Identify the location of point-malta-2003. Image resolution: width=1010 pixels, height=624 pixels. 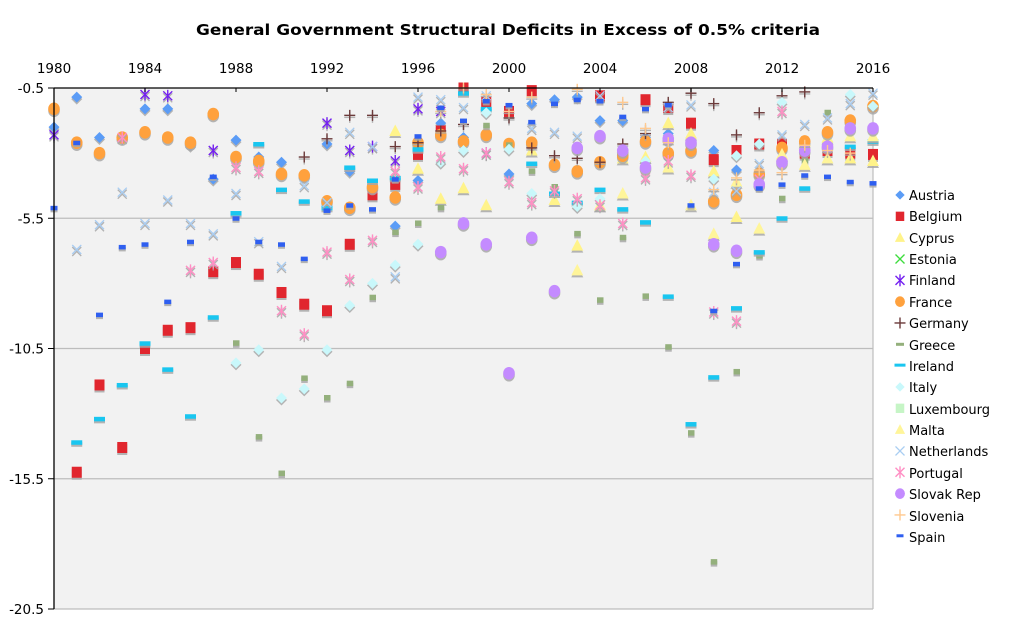
(577, 270).